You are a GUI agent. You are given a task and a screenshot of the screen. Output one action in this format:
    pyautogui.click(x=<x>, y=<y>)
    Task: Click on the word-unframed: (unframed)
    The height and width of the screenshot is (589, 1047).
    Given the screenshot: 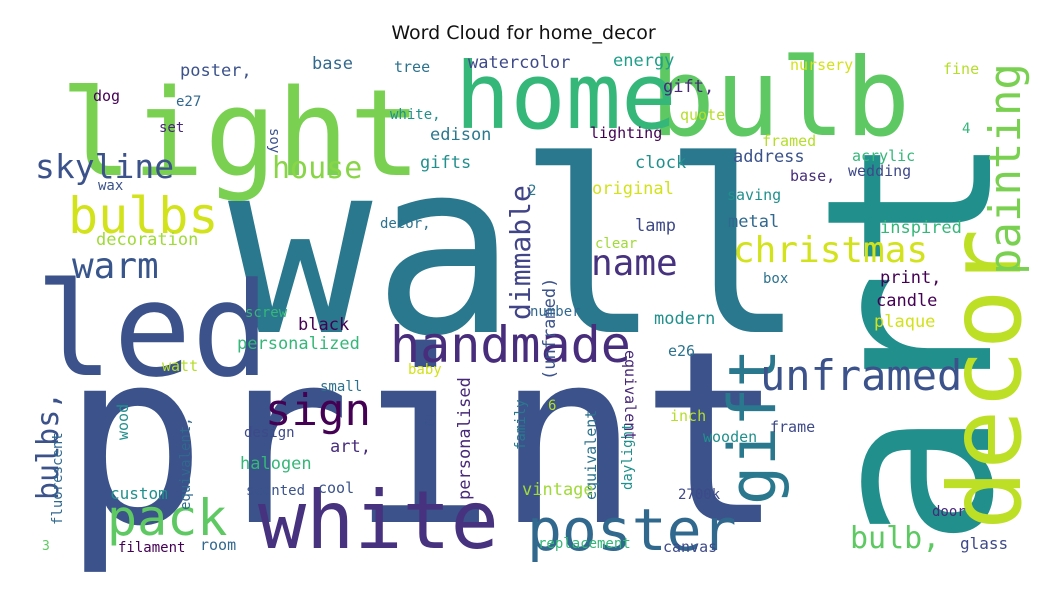 What is the action you would take?
    pyautogui.click(x=550, y=329)
    